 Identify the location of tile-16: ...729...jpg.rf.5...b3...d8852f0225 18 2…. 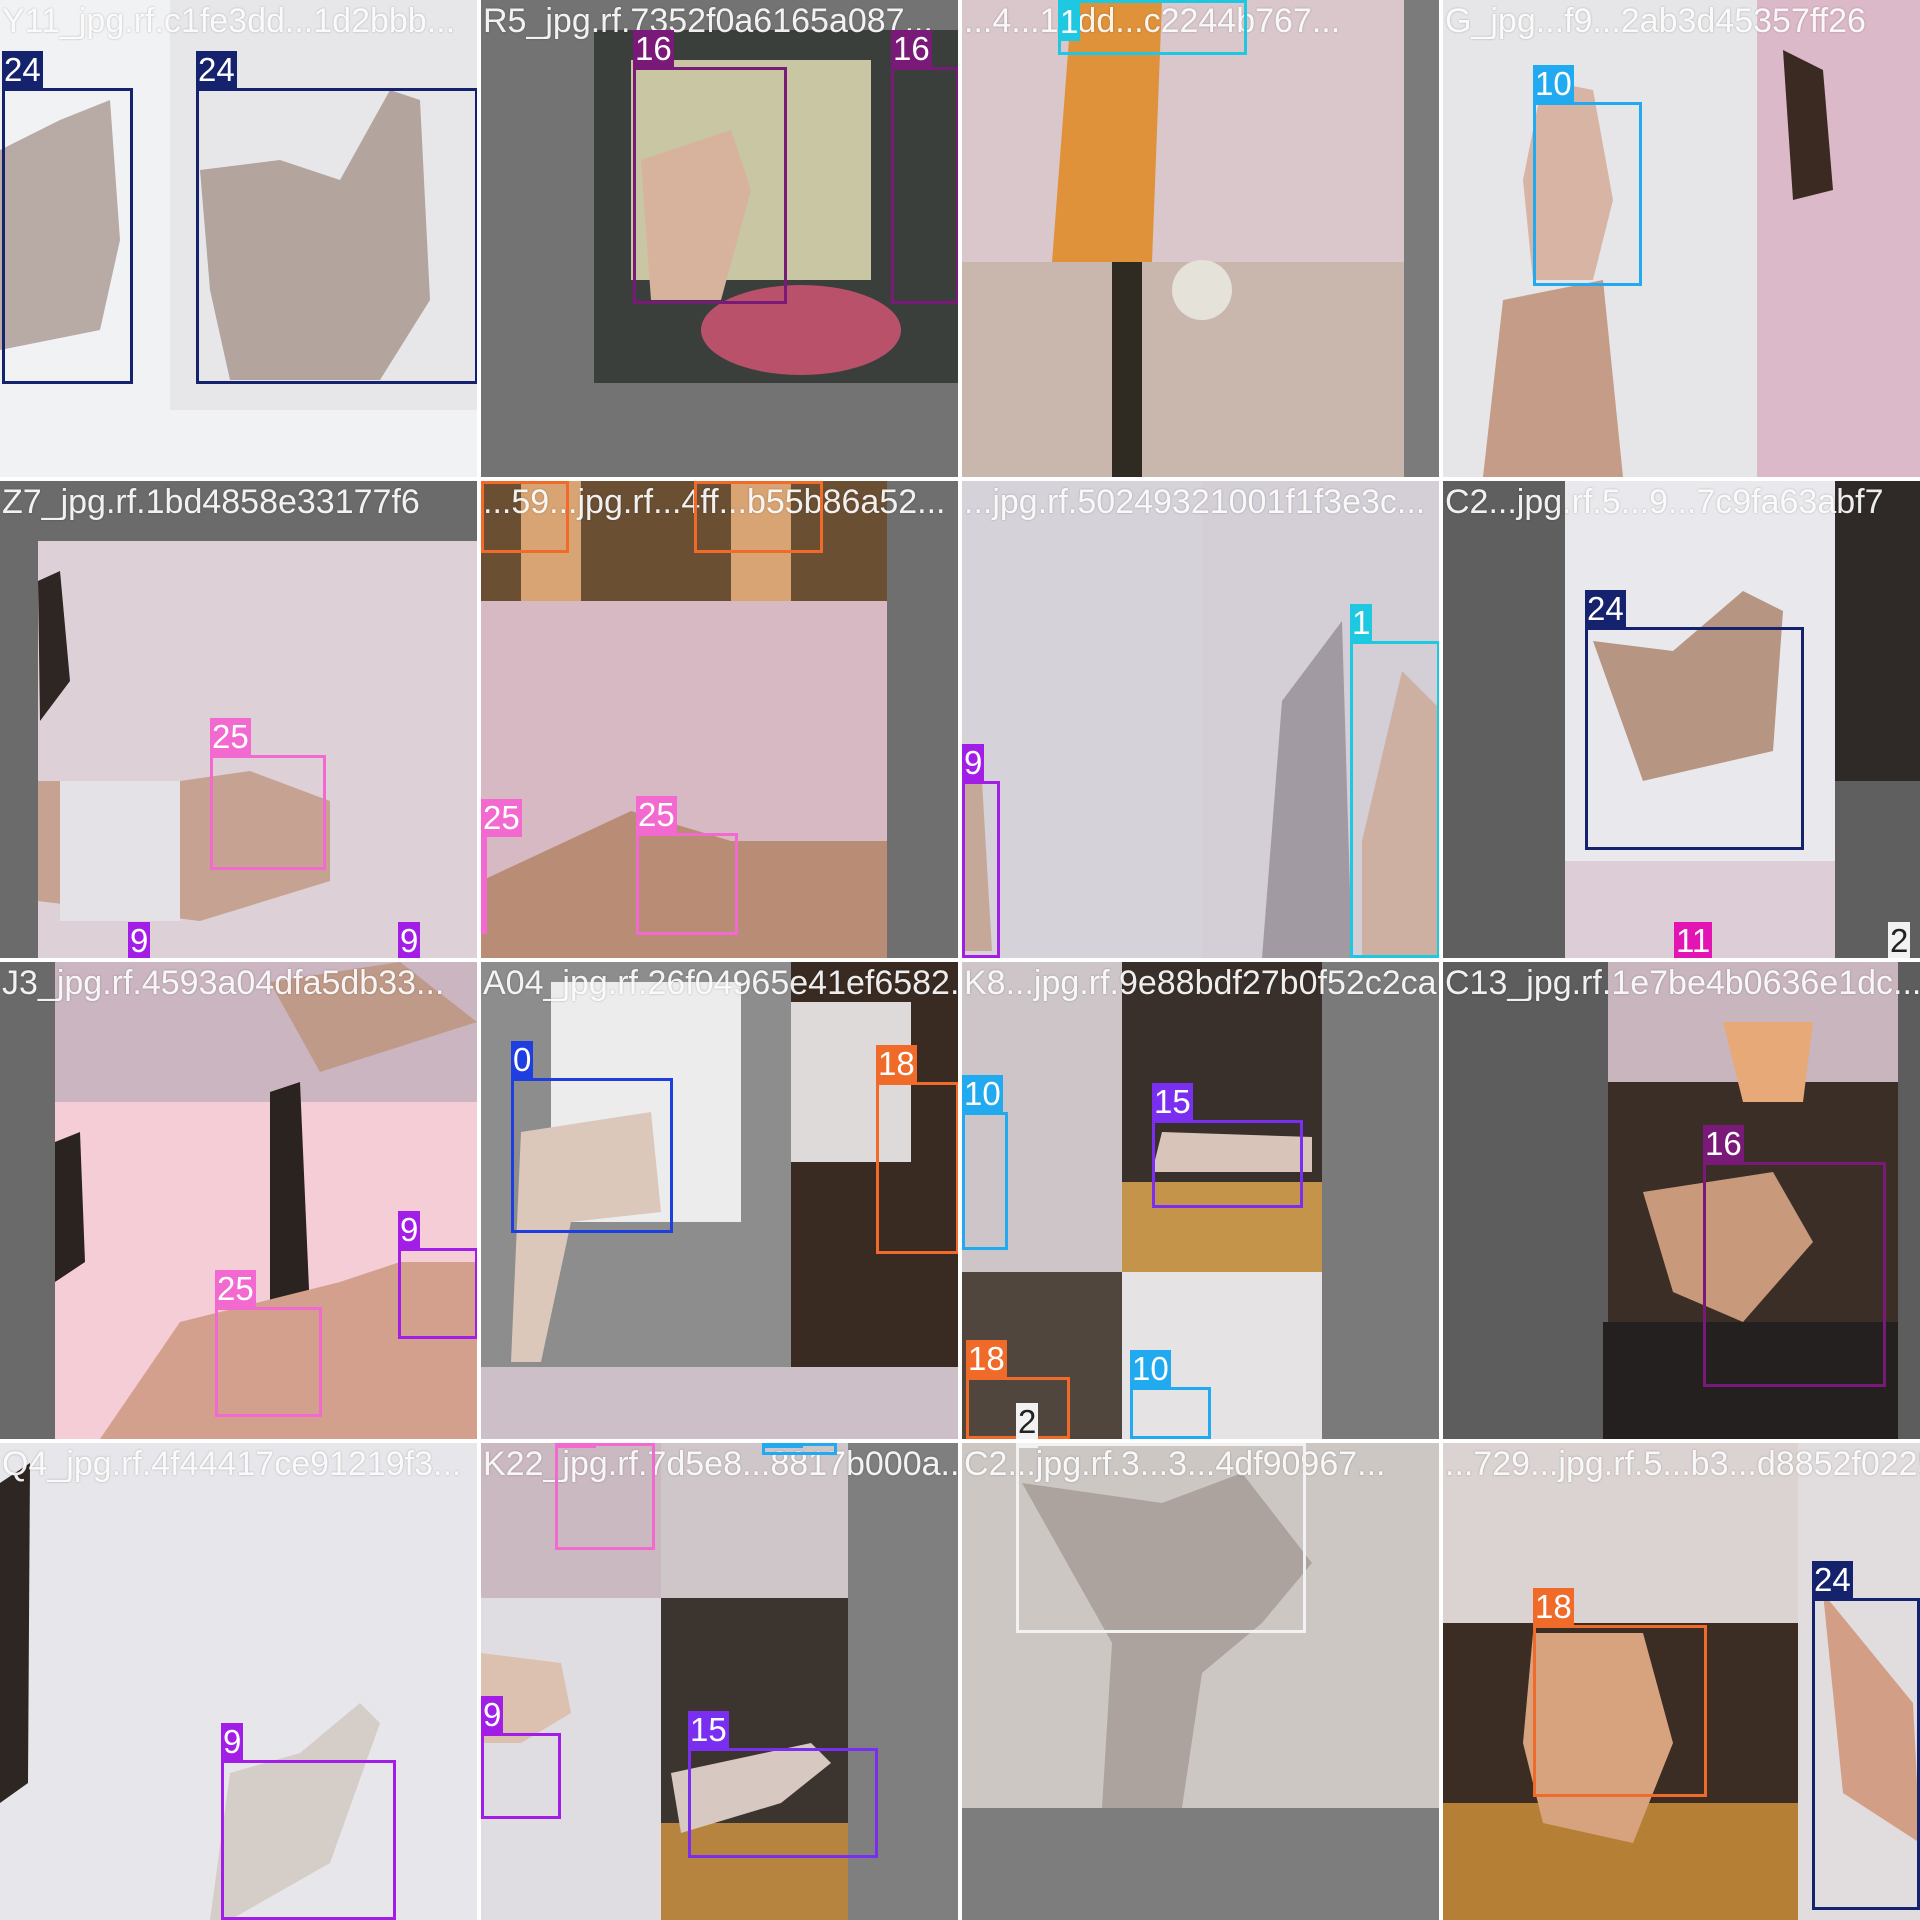
(1681, 1681).